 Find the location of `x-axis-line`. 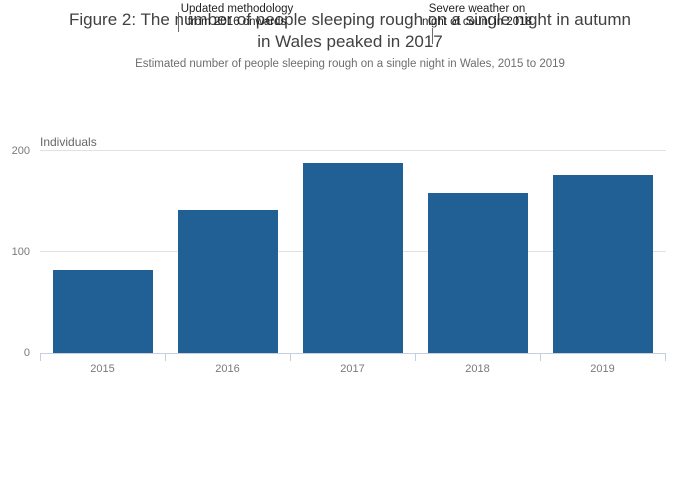

x-axis-line is located at coordinates (353, 353).